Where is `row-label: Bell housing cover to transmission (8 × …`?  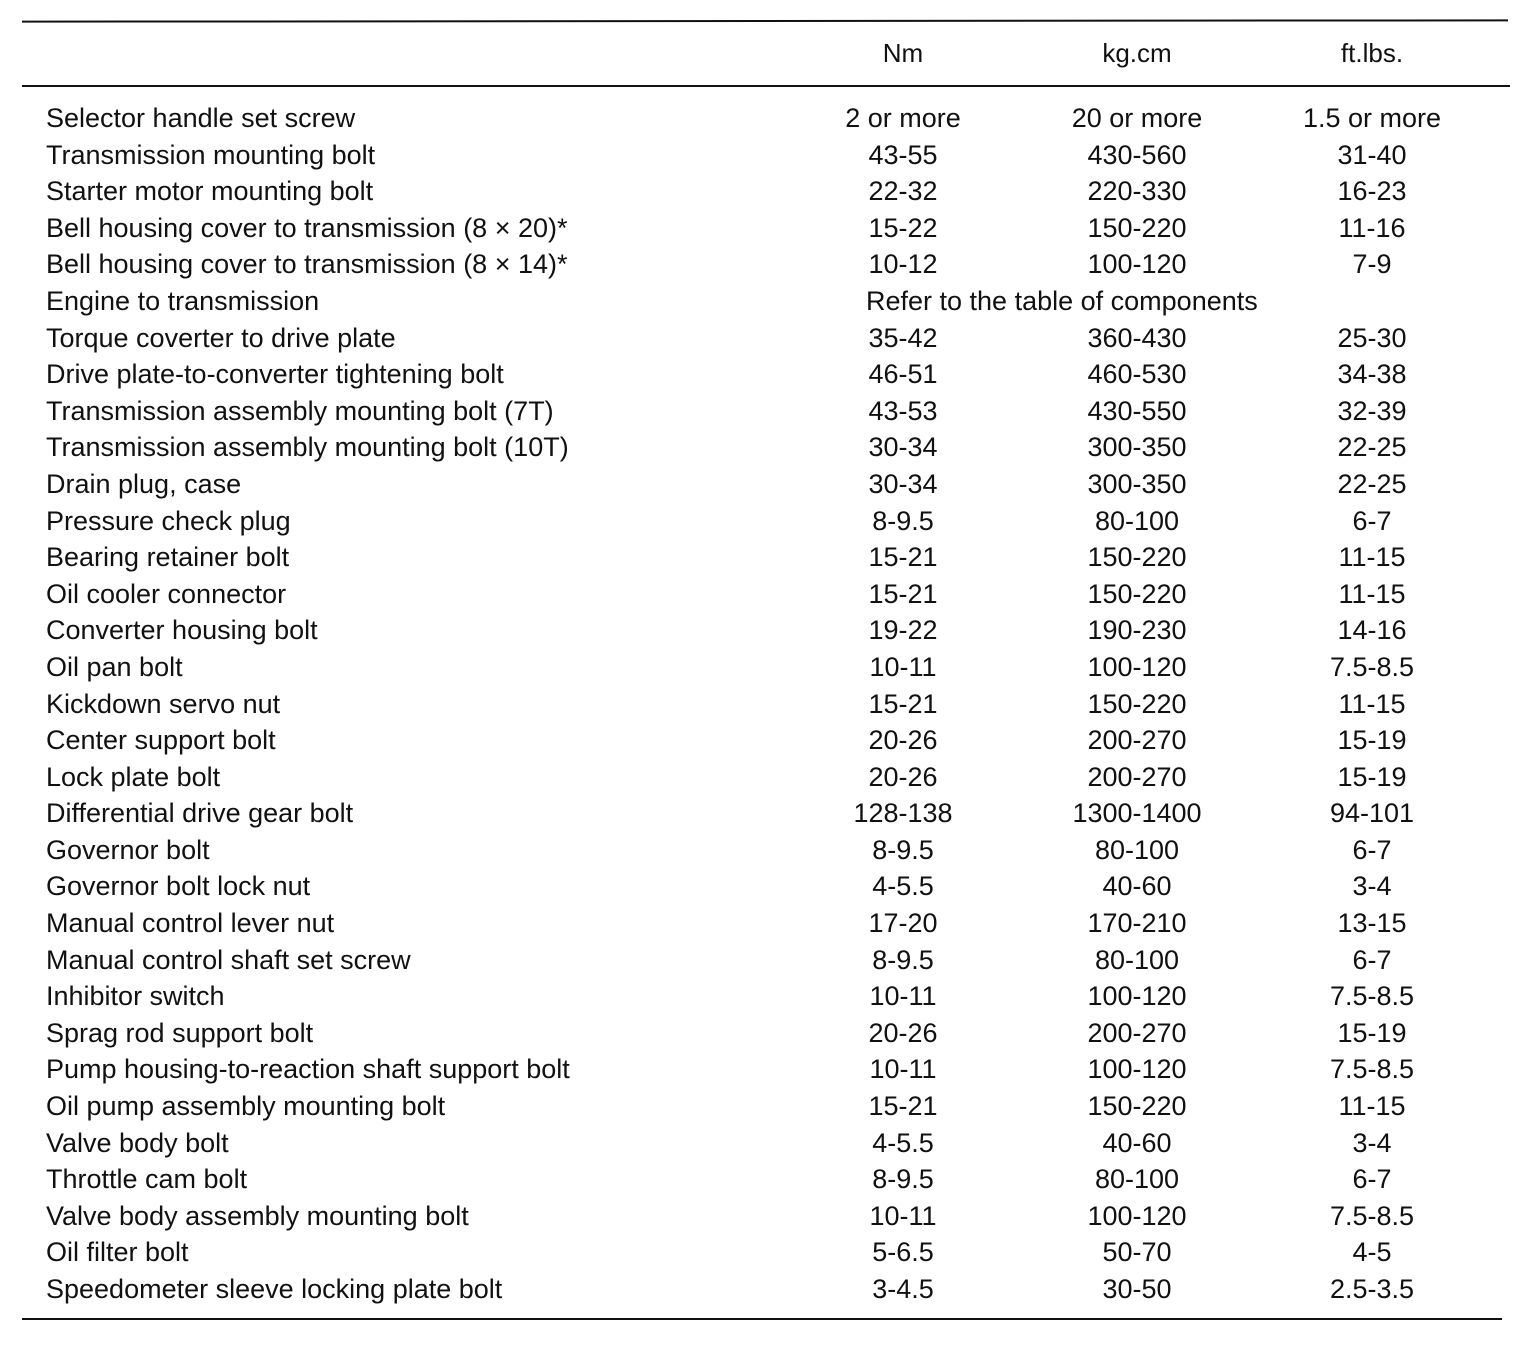
row-label: Bell housing cover to transmission (8 × … is located at coordinates (307, 227).